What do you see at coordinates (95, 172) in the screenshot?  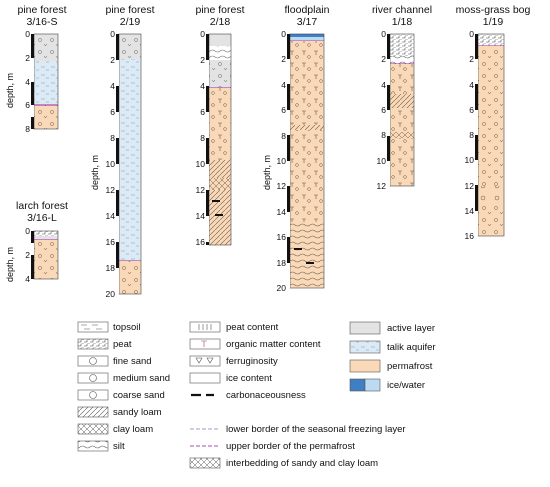 I see `depth-axis-label-219: depth, m` at bounding box center [95, 172].